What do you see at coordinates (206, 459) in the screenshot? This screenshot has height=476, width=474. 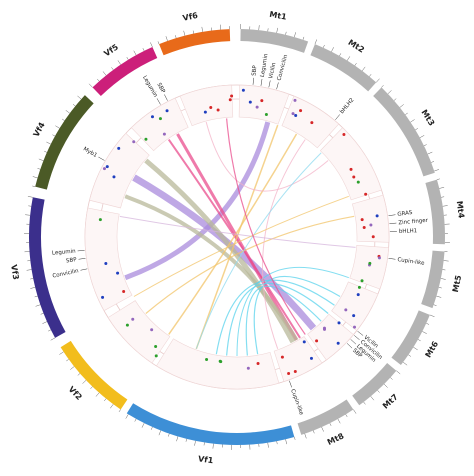 I see `segment-label: Vf1` at bounding box center [206, 459].